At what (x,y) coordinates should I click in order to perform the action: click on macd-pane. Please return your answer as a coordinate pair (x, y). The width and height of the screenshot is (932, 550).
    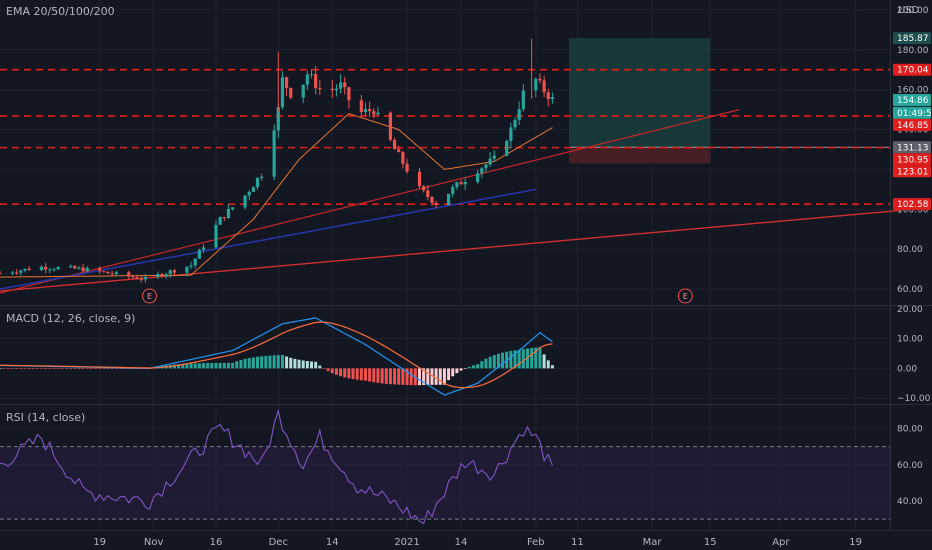
    Looking at the image, I should click on (277, 356).